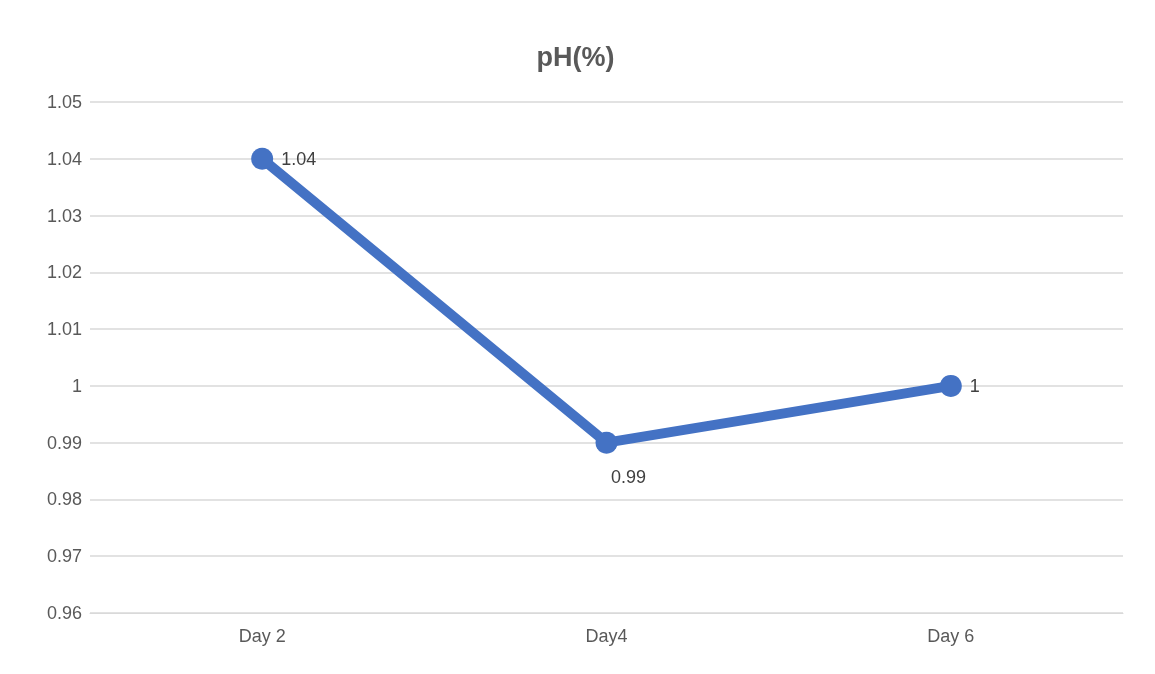 This screenshot has height=674, width=1155. I want to click on y-tick-label: 0.96, so click(64, 613).